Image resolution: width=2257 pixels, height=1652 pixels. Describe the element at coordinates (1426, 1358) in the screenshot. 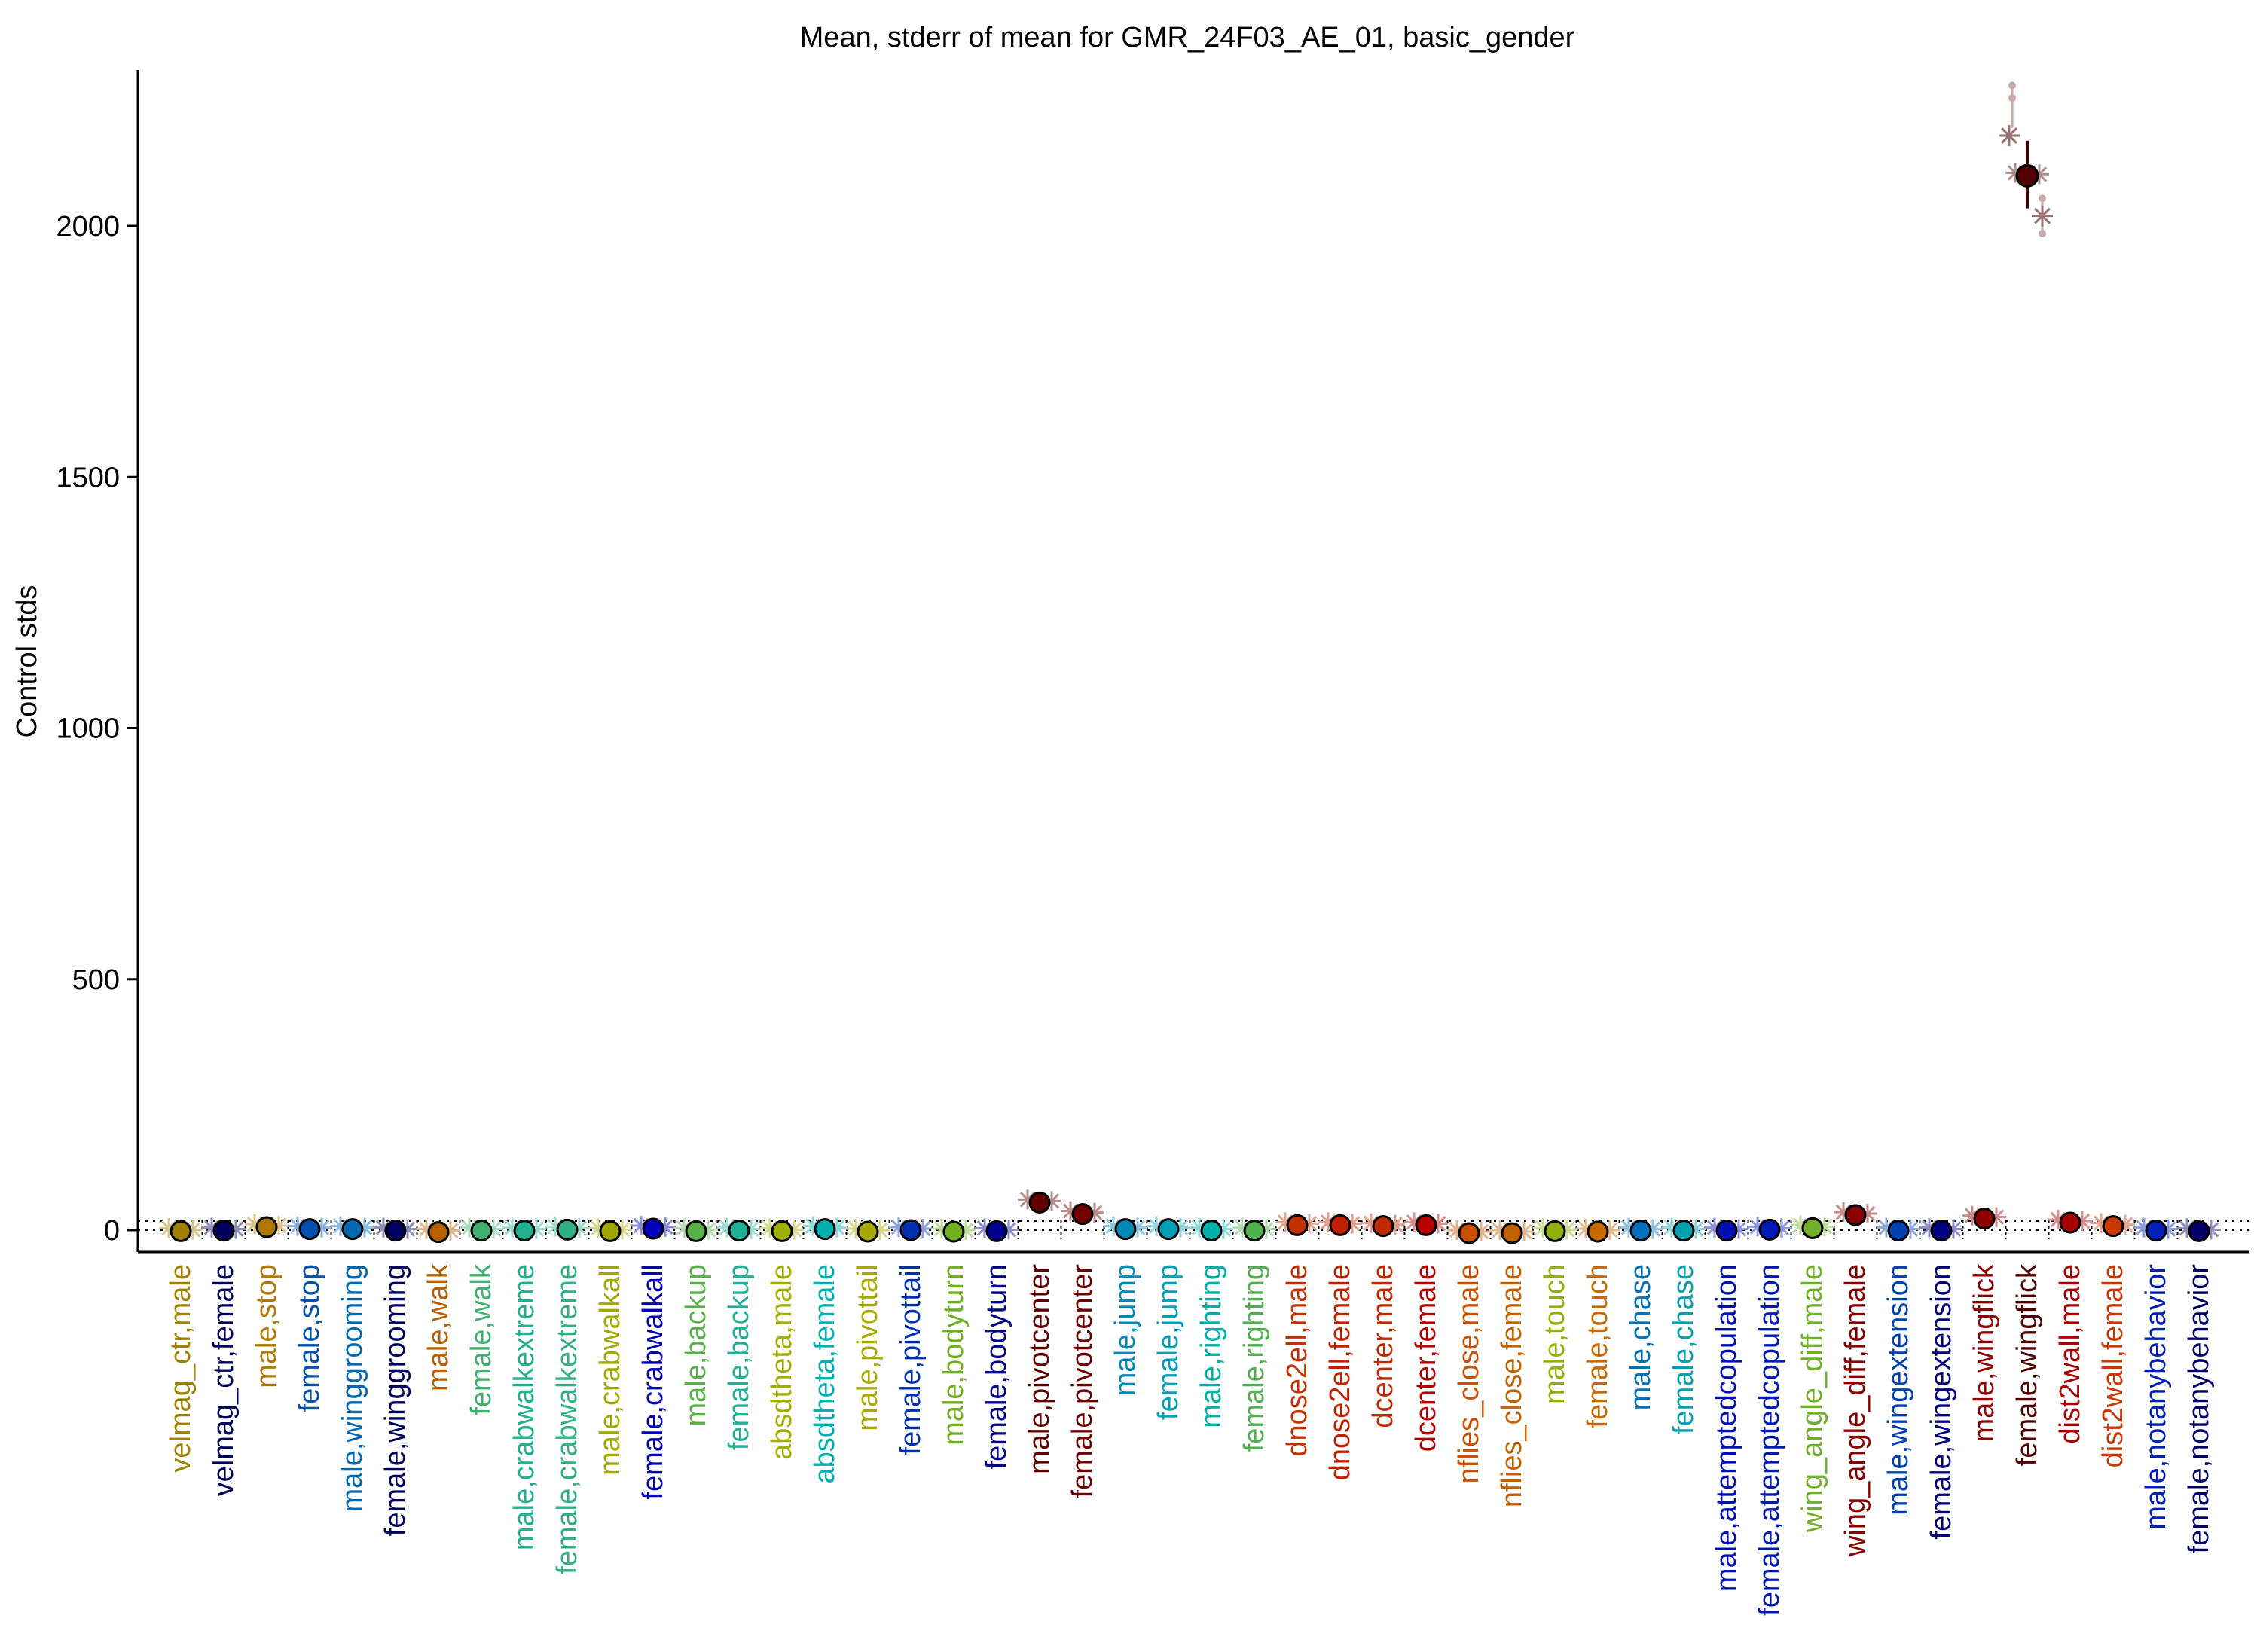

I see `x-tick-label: dcenter,female` at that location.